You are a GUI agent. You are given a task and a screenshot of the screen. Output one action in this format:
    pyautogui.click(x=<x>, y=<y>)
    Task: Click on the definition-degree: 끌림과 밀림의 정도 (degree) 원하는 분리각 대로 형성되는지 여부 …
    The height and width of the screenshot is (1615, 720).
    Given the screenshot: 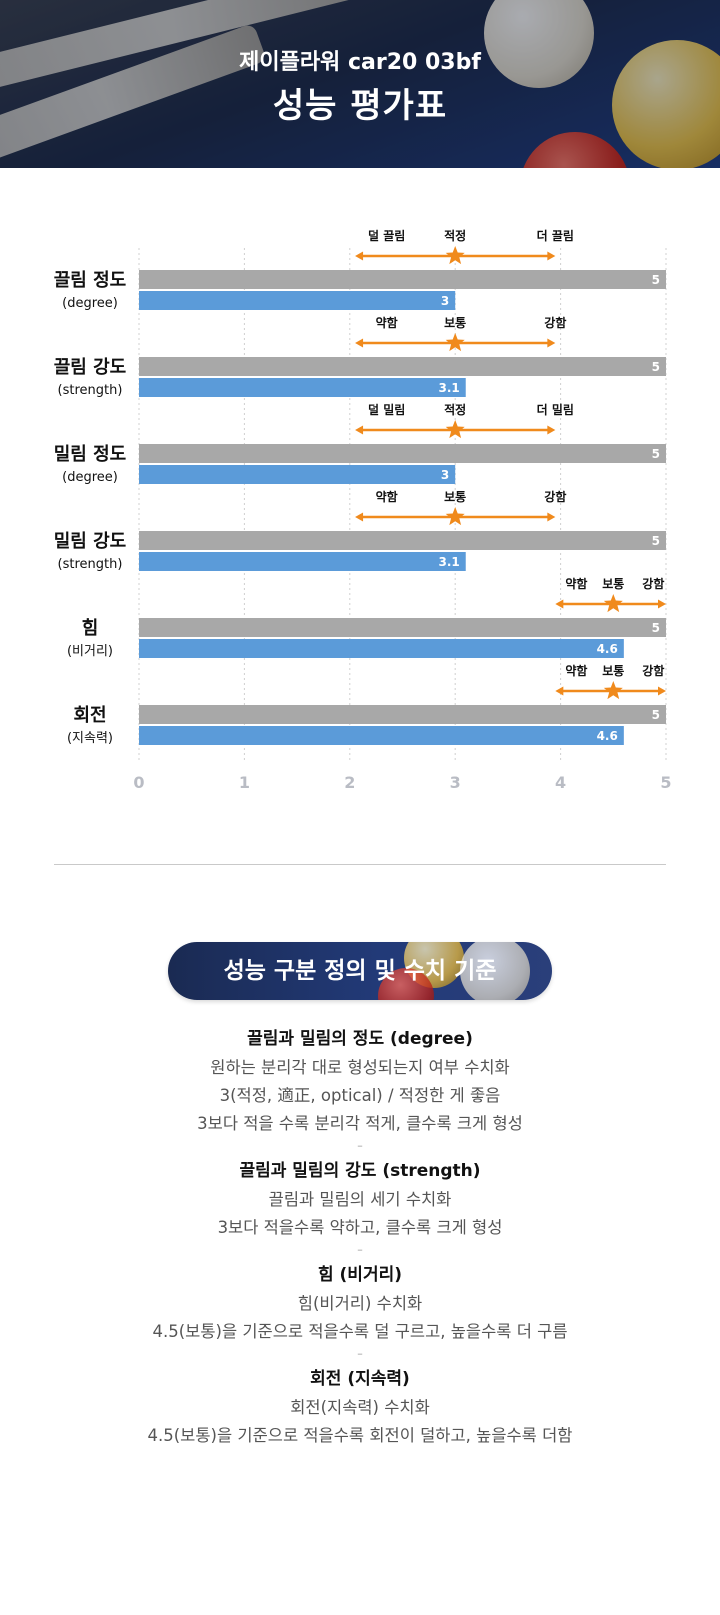 What is the action you would take?
    pyautogui.click(x=360, y=1089)
    